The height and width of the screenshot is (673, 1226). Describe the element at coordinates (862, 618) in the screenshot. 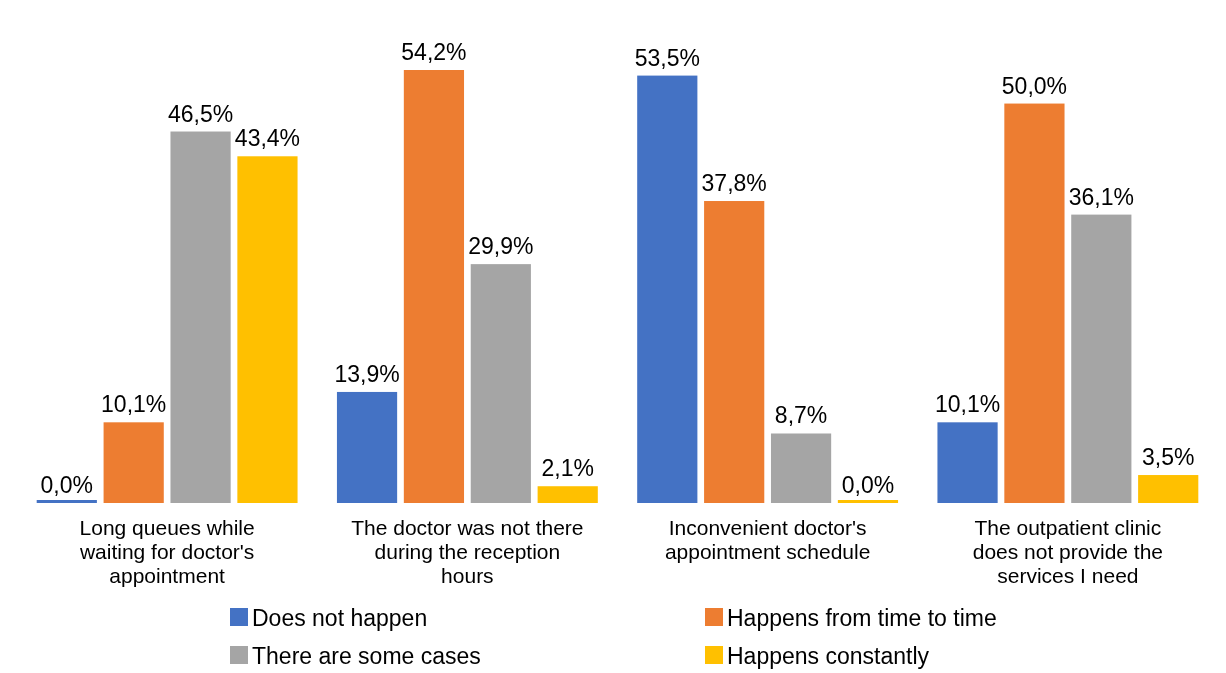

I see `legend-label: Happens from time to time` at that location.